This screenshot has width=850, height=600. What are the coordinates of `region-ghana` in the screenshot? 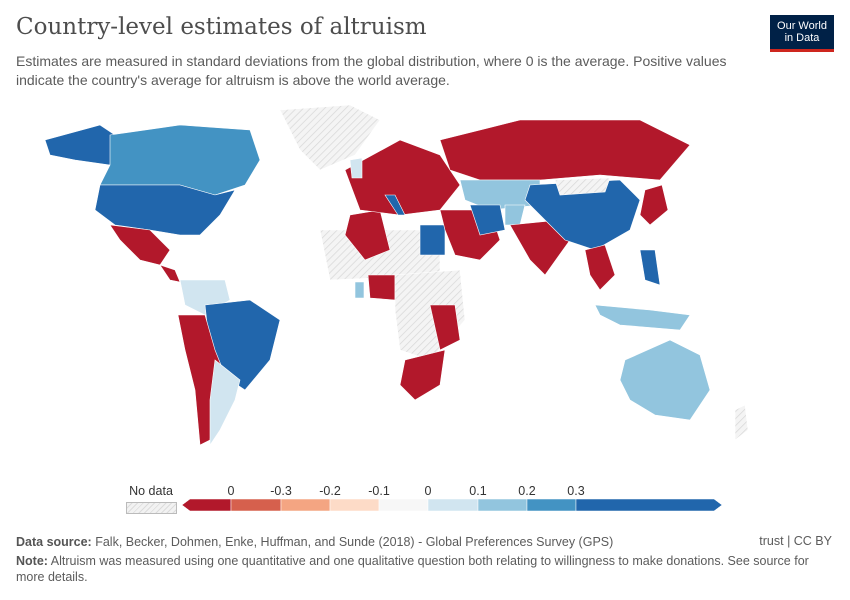 It's located at (359, 290).